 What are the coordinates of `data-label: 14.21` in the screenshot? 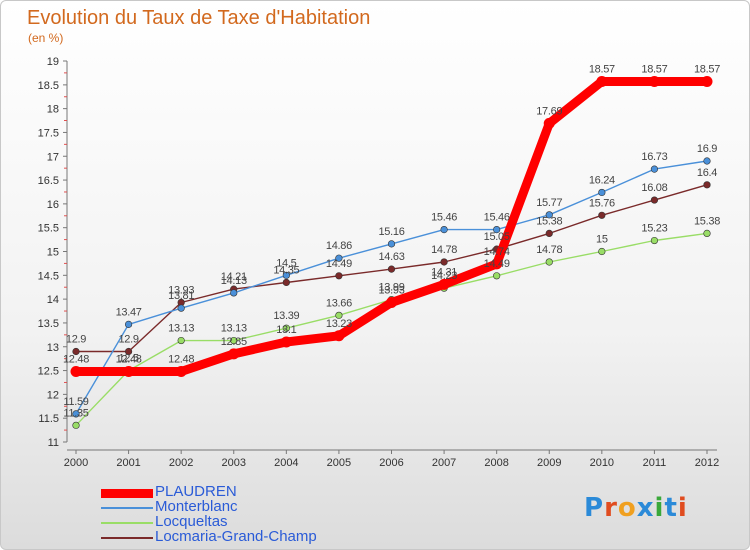 It's located at (234, 277).